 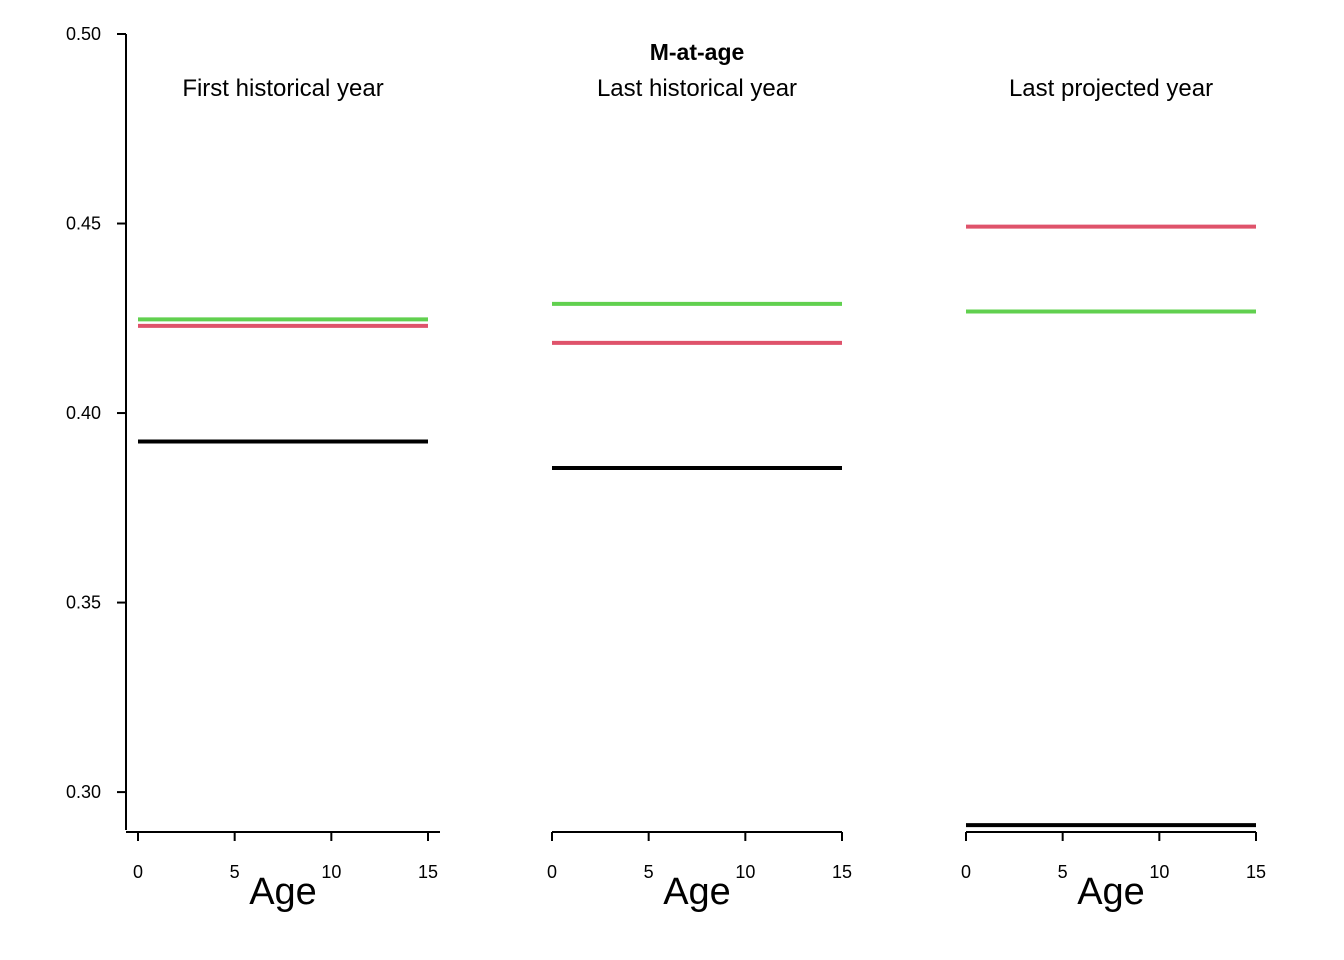 What do you see at coordinates (282, 88) in the screenshot?
I see `panel-title: First historical year` at bounding box center [282, 88].